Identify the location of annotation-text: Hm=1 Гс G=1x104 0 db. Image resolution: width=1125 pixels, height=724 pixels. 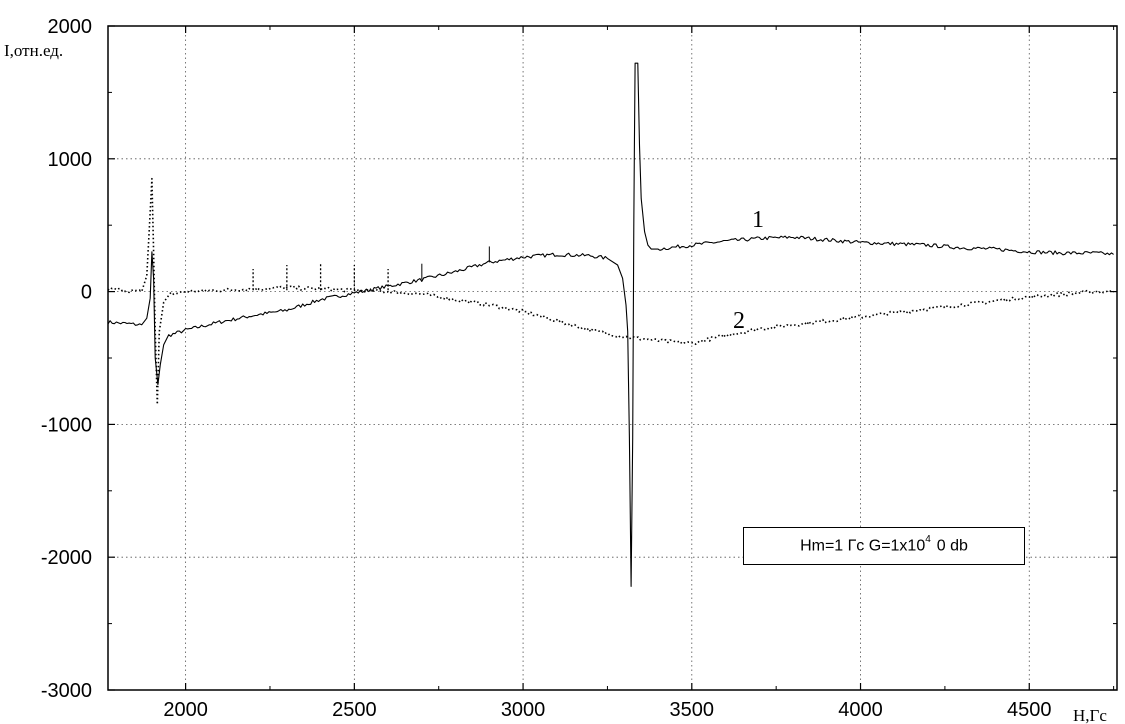
(884, 544).